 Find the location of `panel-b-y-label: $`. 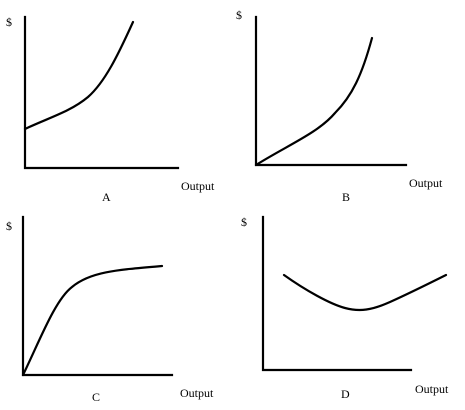

panel-b-y-label: $ is located at coordinates (239, 15).